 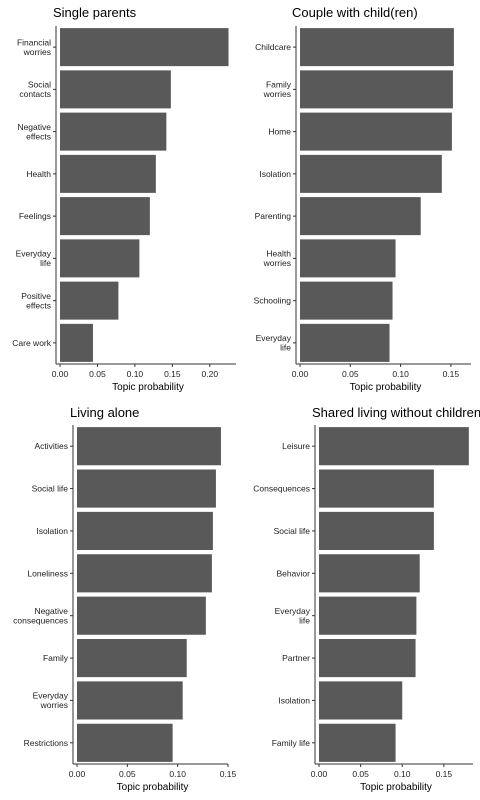 I want to click on panel-title: Couple with child(ren), so click(x=355, y=12).